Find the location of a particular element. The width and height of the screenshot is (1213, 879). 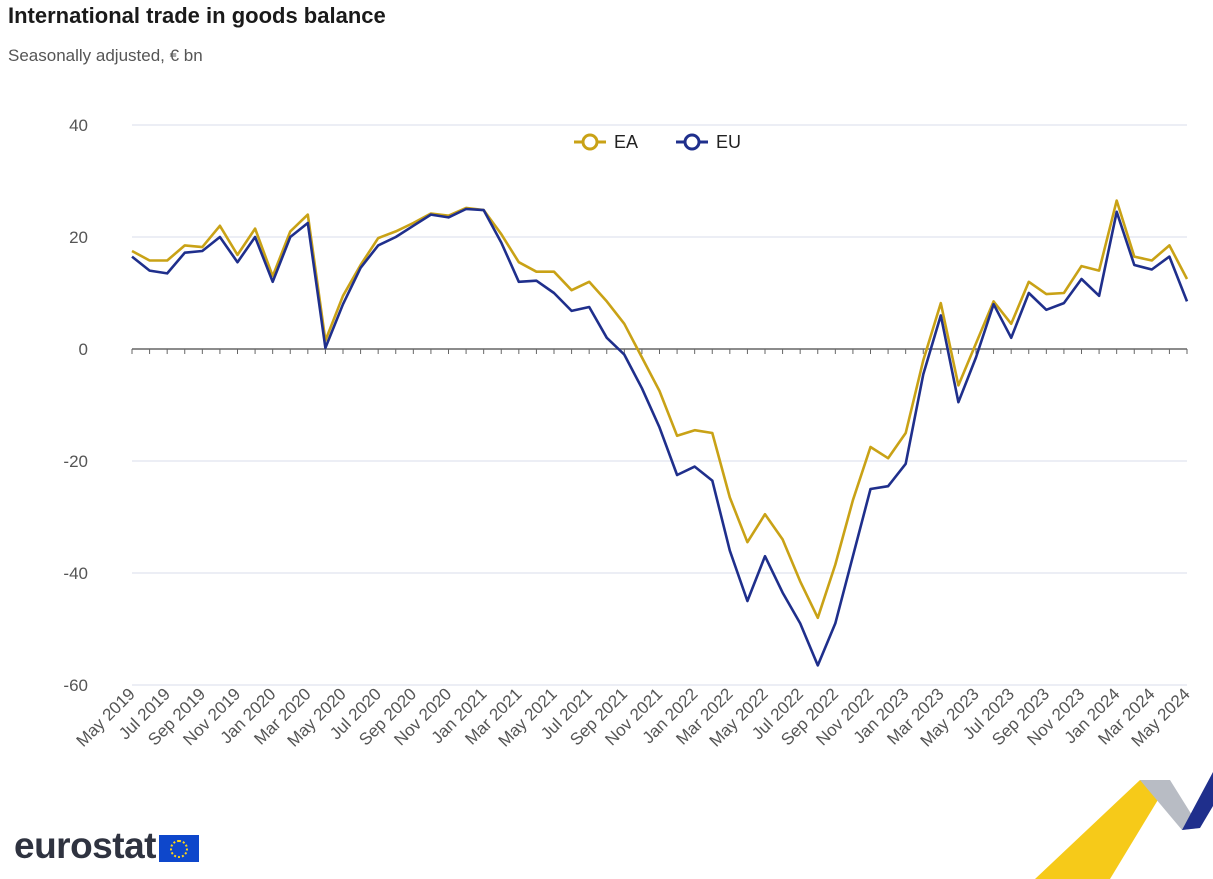

y-tick-label: -60 is located at coordinates (75, 685).